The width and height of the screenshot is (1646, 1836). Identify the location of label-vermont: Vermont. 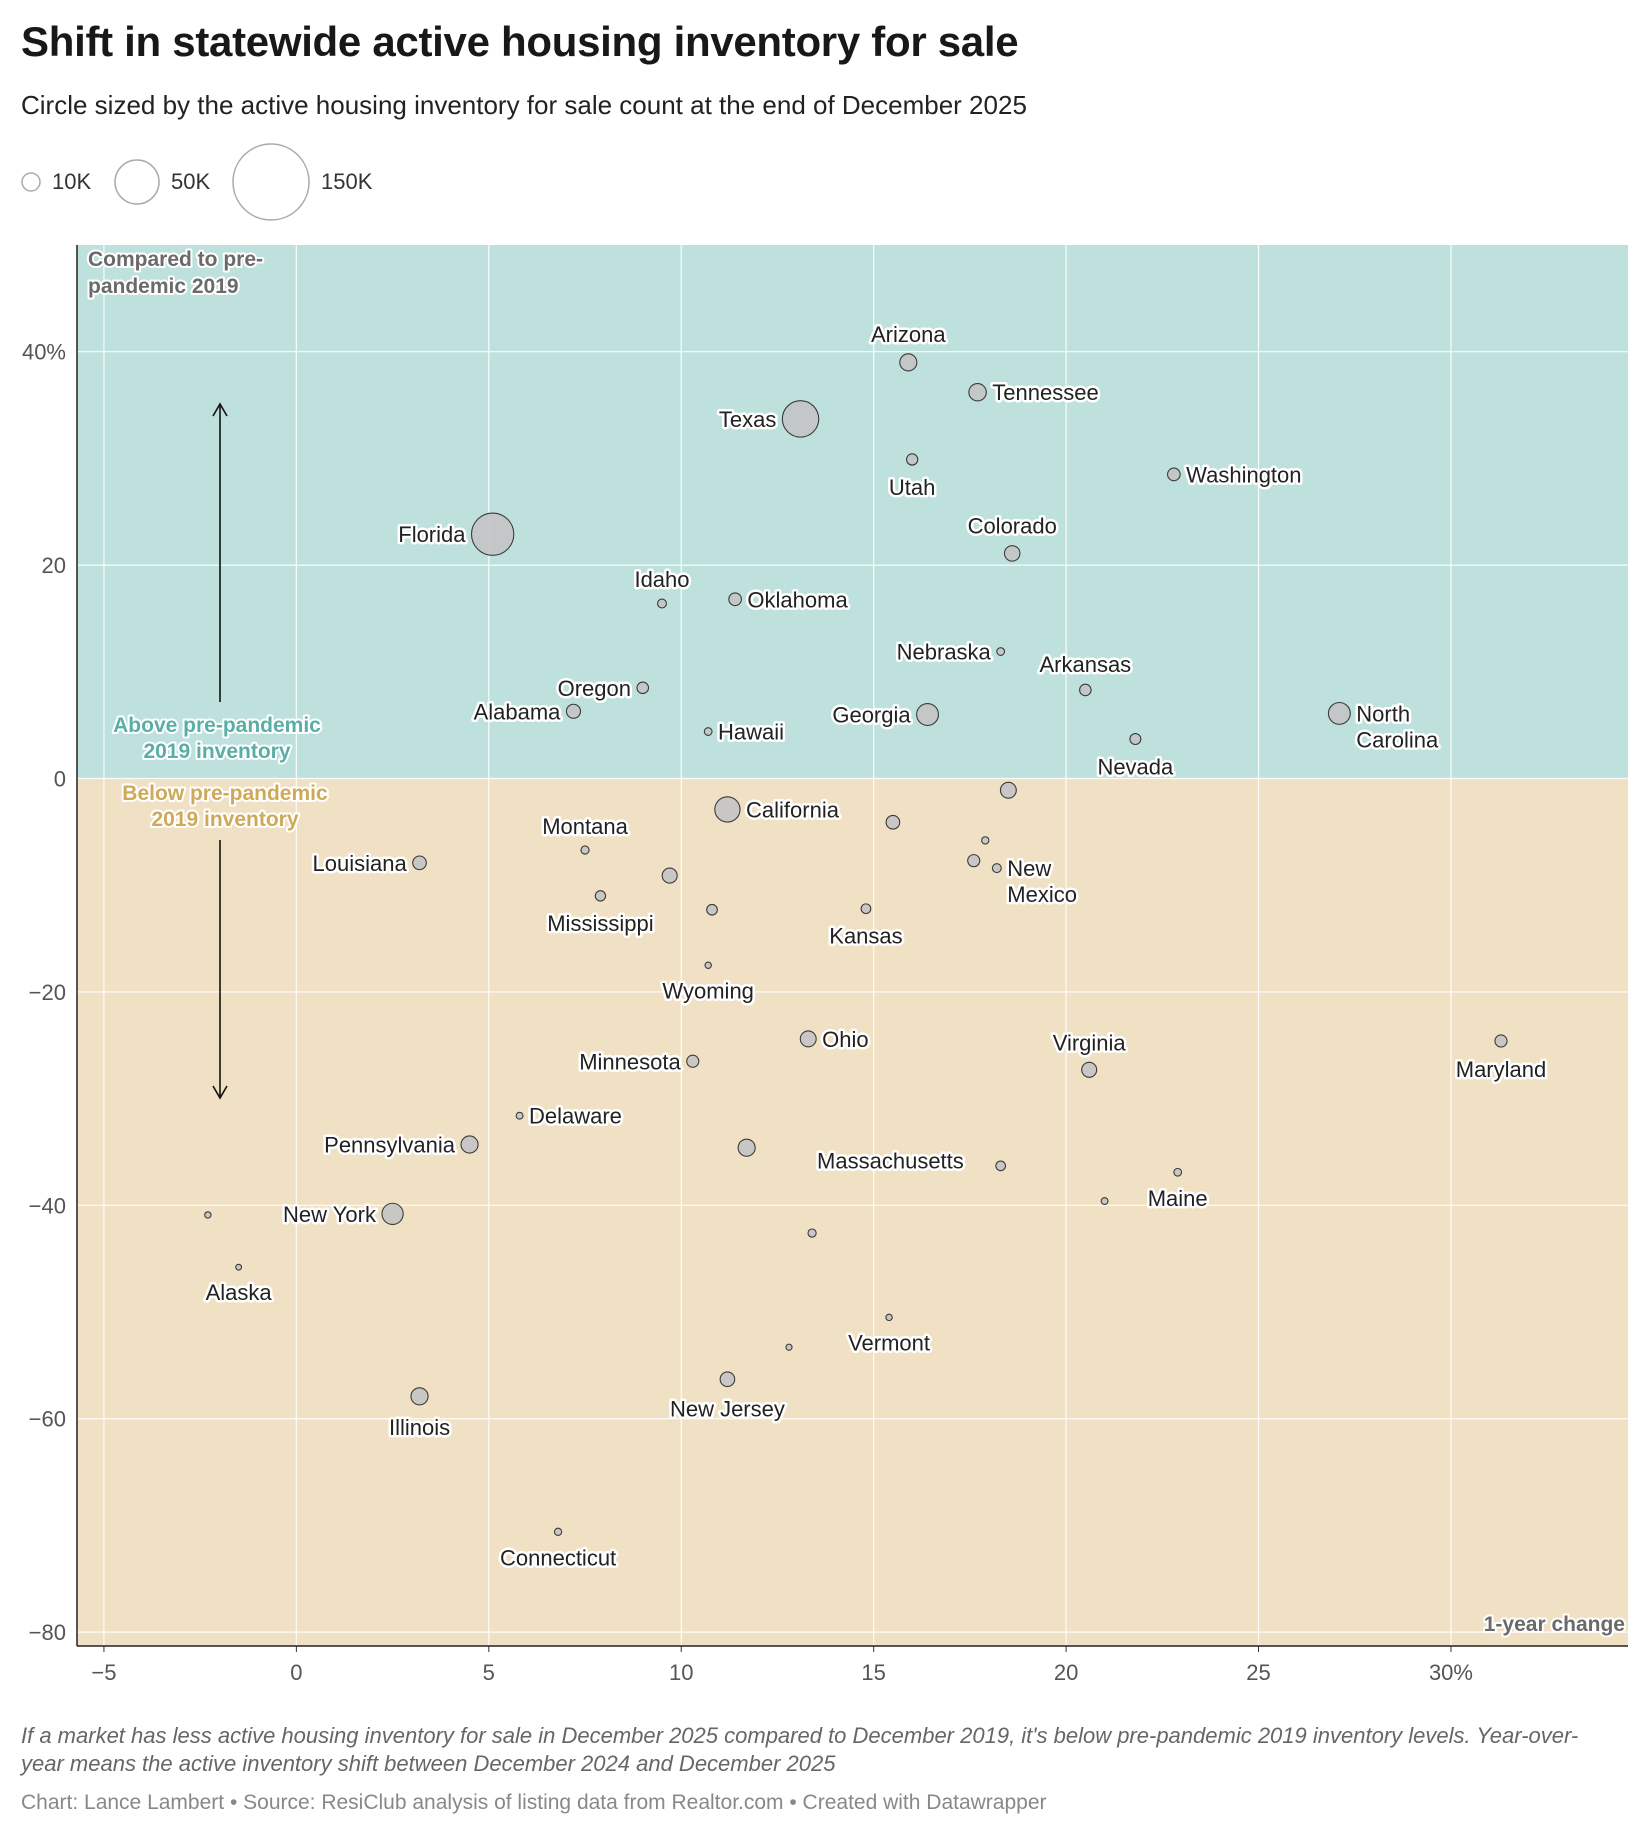
(889, 1343).